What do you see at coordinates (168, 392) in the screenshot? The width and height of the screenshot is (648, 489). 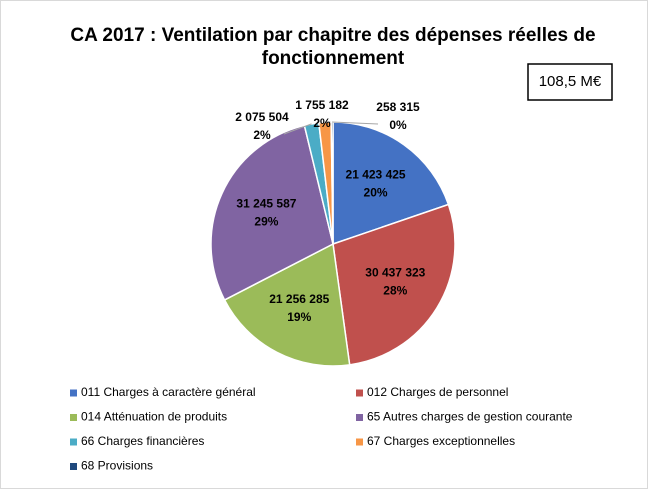 I see `legend-label: 011 Charges à caractère général` at bounding box center [168, 392].